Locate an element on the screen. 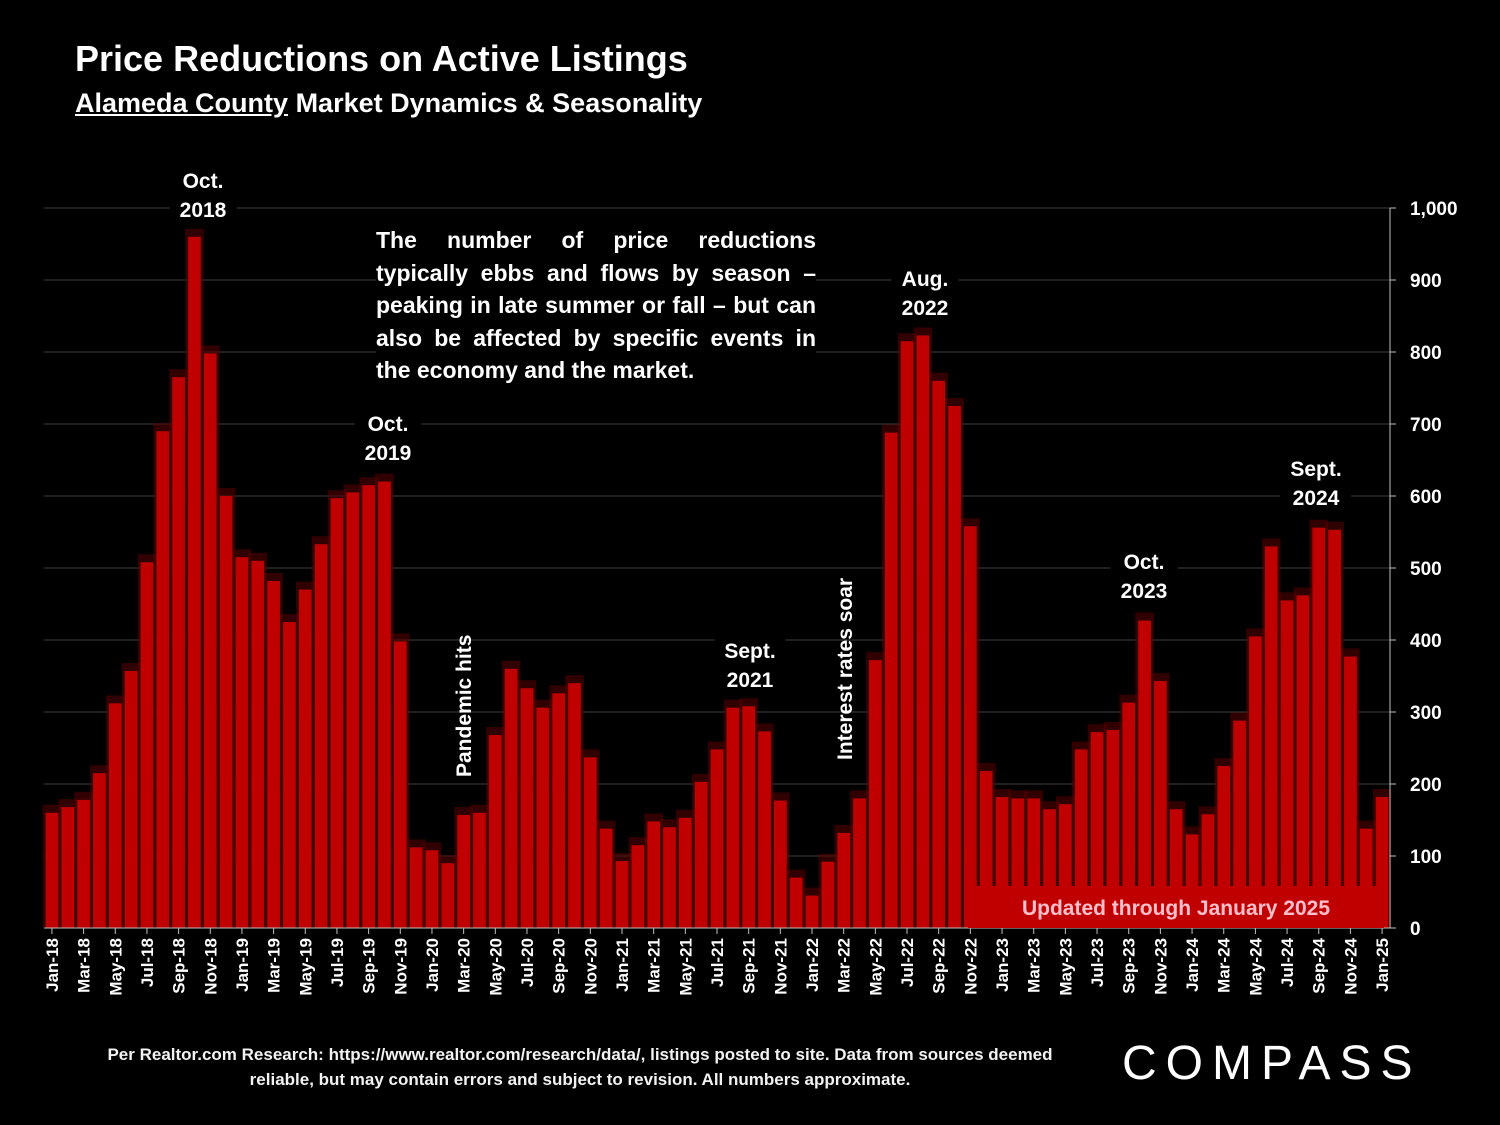 The height and width of the screenshot is (1125, 1500). compass-logo: COMPASS is located at coordinates (1272, 1063).